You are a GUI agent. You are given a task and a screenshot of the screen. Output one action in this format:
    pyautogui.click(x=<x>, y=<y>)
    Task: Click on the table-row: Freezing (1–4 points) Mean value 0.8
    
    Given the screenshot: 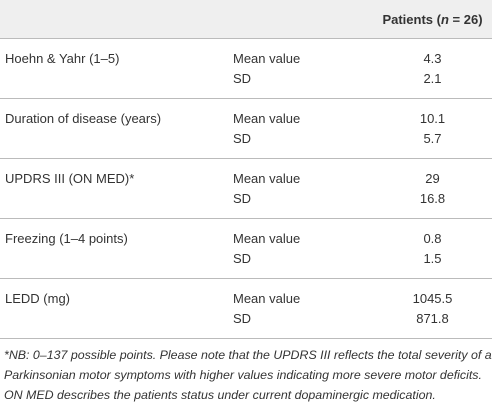 What is the action you would take?
    pyautogui.click(x=246, y=234)
    